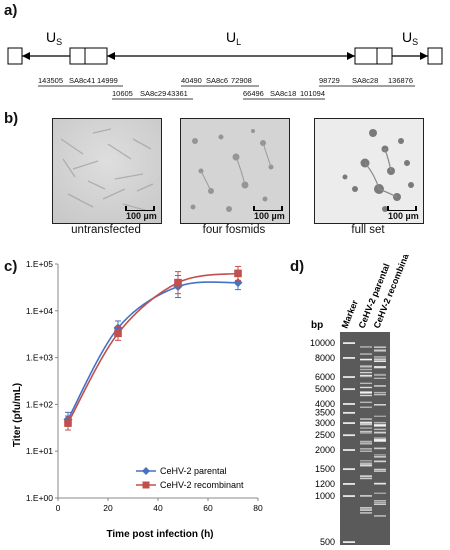 The height and width of the screenshot is (550, 450). Describe the element at coordinates (217, 80) in the screenshot. I see `fosmid-name: SA8c6` at that location.